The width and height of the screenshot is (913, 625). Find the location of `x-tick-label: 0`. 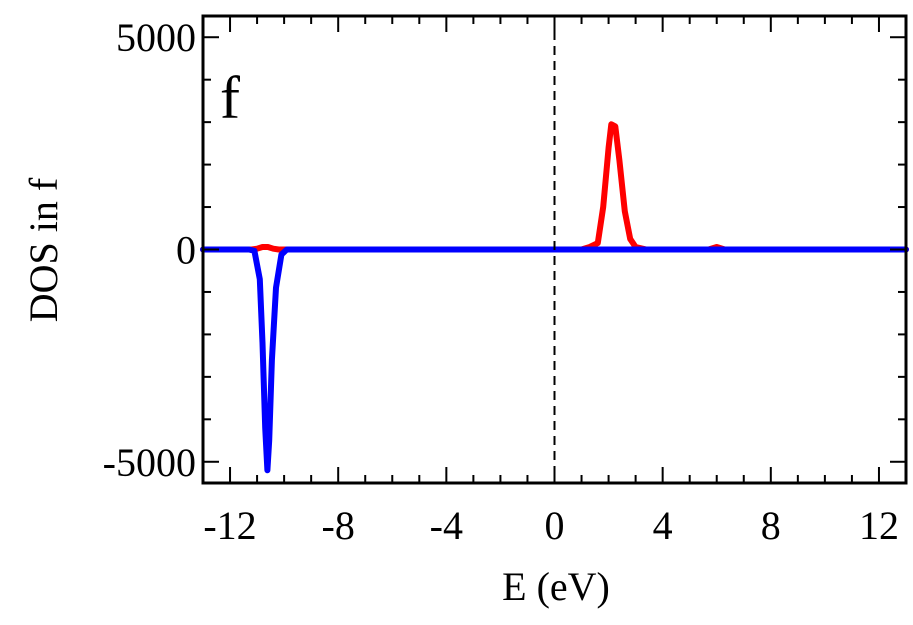

x-tick-label: 0 is located at coordinates (555, 525).